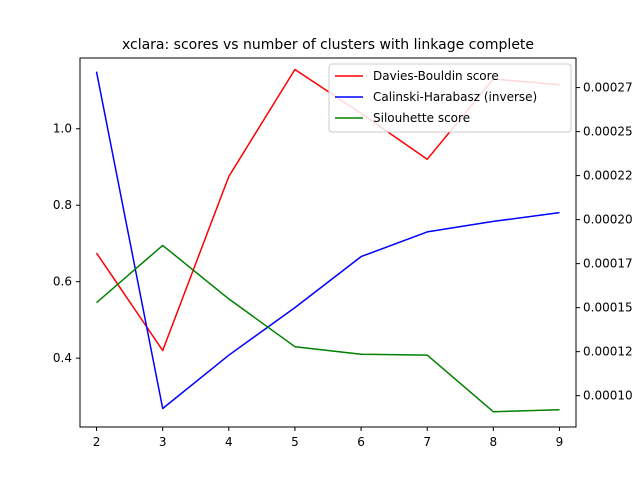 Image resolution: width=640 pixels, height=480 pixels. I want to click on x-tick-label: 7, so click(427, 442).